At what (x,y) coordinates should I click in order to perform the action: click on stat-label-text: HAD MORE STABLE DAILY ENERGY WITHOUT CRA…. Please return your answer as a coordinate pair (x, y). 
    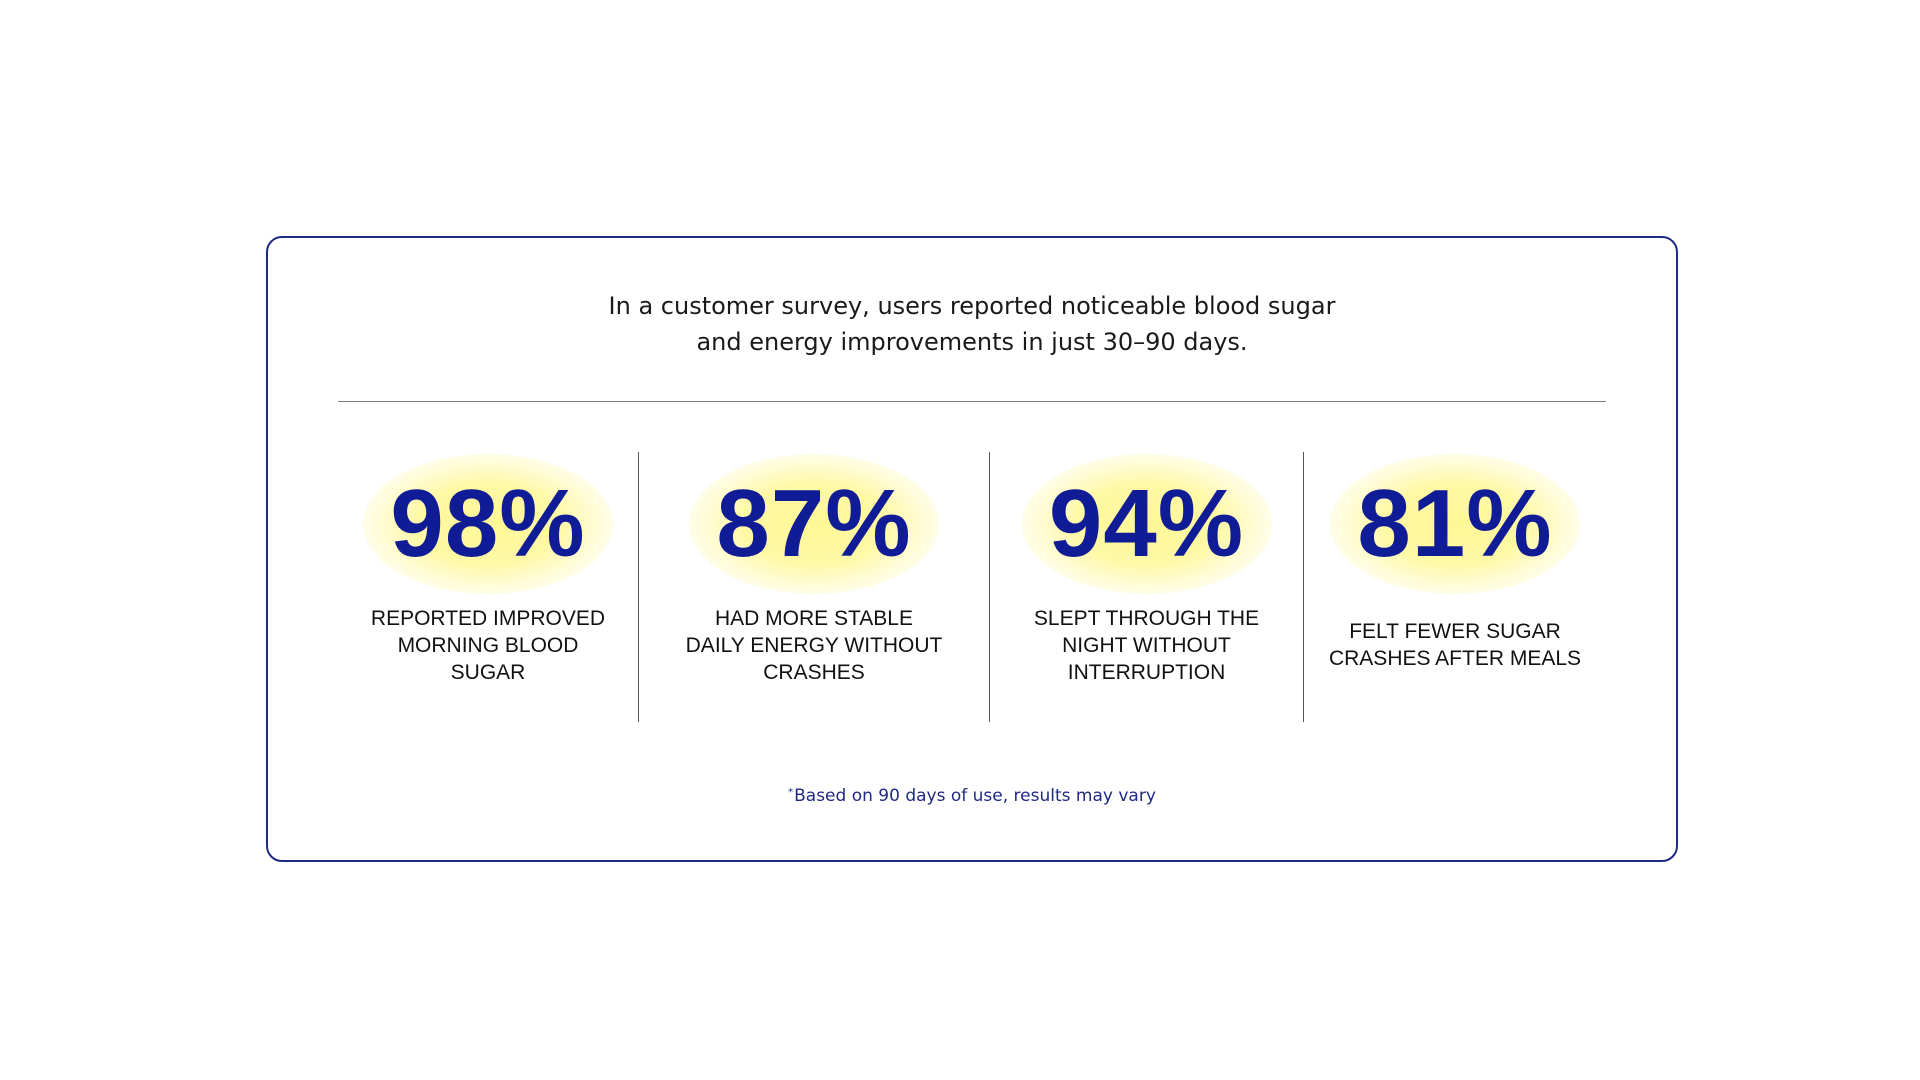
    Looking at the image, I should click on (814, 645).